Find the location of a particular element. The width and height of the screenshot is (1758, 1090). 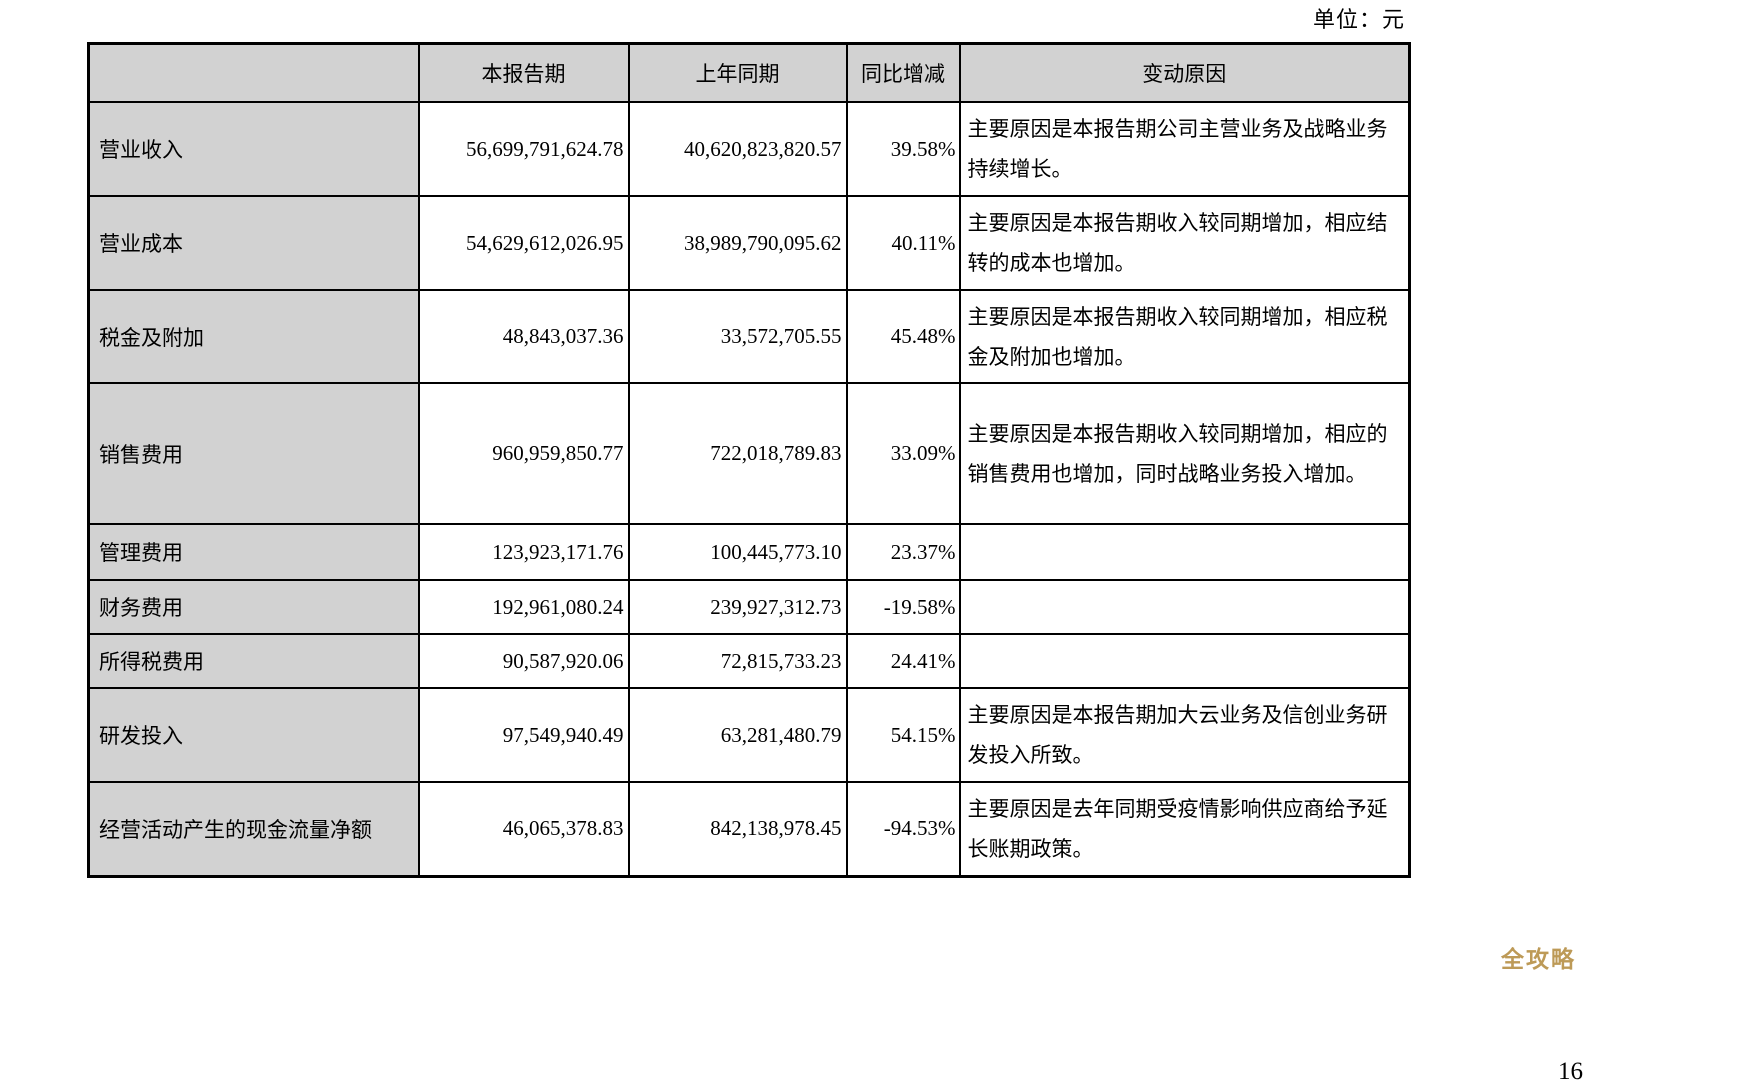

current-period-value: 192,961,080.24 is located at coordinates (523, 607).